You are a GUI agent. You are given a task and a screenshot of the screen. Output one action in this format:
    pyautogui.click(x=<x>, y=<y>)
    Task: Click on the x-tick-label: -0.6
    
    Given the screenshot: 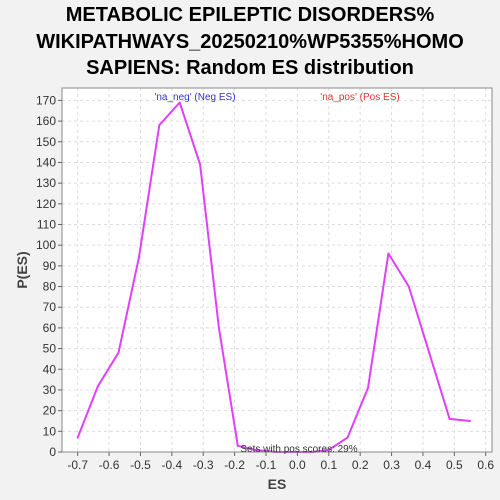 What is the action you would take?
    pyautogui.click(x=109, y=465)
    